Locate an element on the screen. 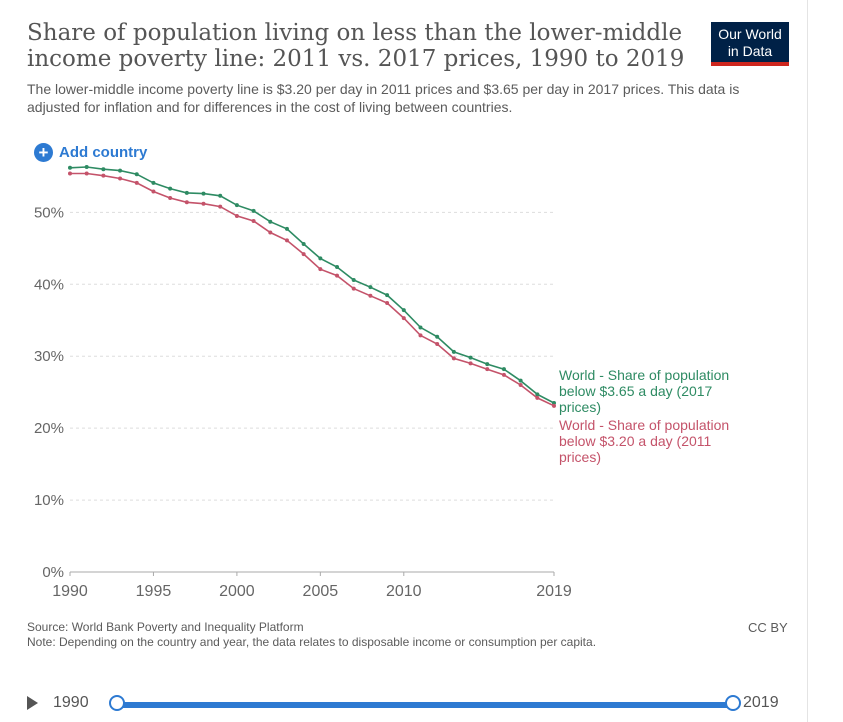 The width and height of the screenshot is (843, 722). timeline-end-handle is located at coordinates (733, 703).